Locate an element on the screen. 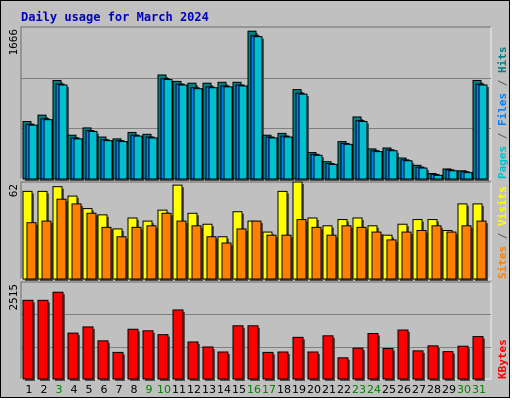 The height and width of the screenshot is (400, 512). day-label-28: 28 is located at coordinates (434, 389).